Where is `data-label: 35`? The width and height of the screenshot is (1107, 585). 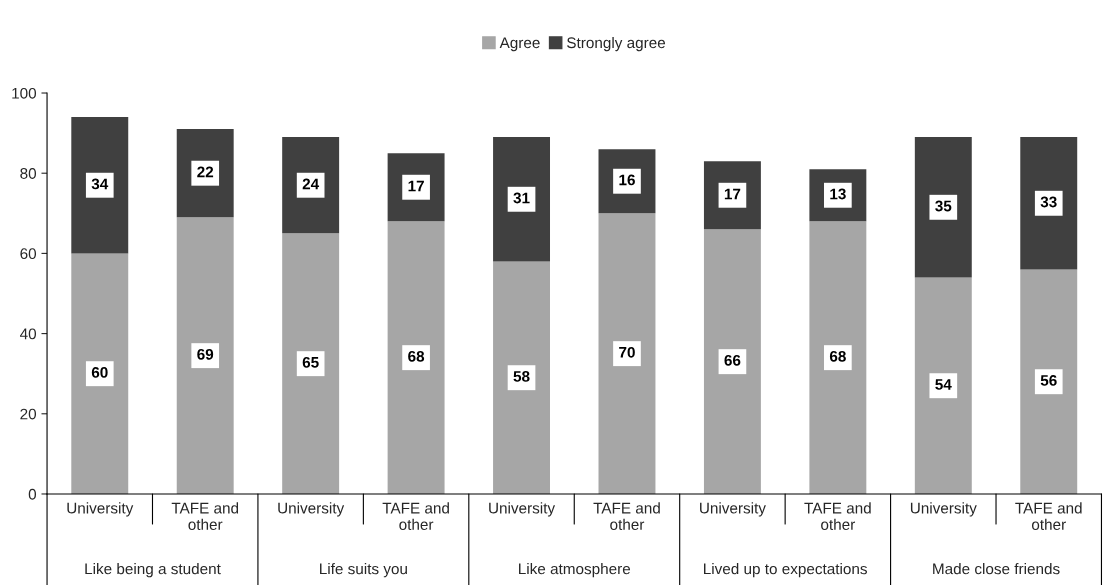 data-label: 35 is located at coordinates (943, 206).